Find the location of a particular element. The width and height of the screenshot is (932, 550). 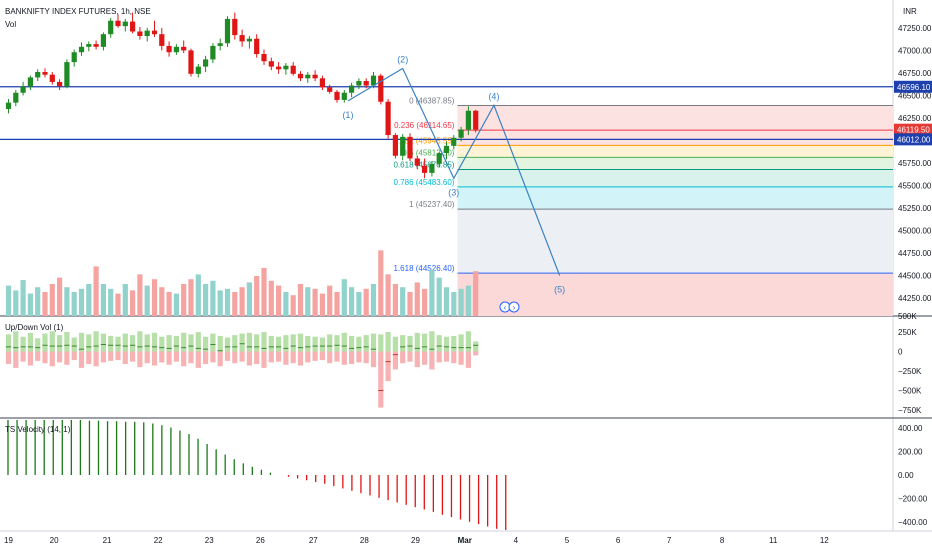

price-tick-label: 44500.00 is located at coordinates (915, 275).